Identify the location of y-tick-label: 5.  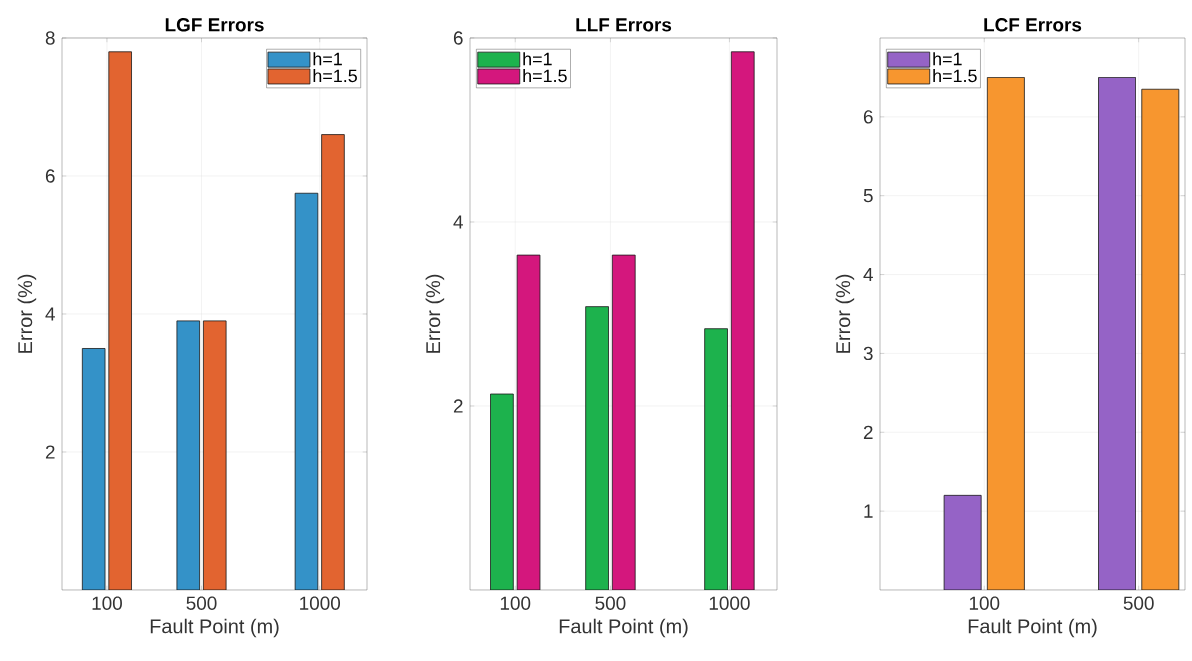
(868, 196).